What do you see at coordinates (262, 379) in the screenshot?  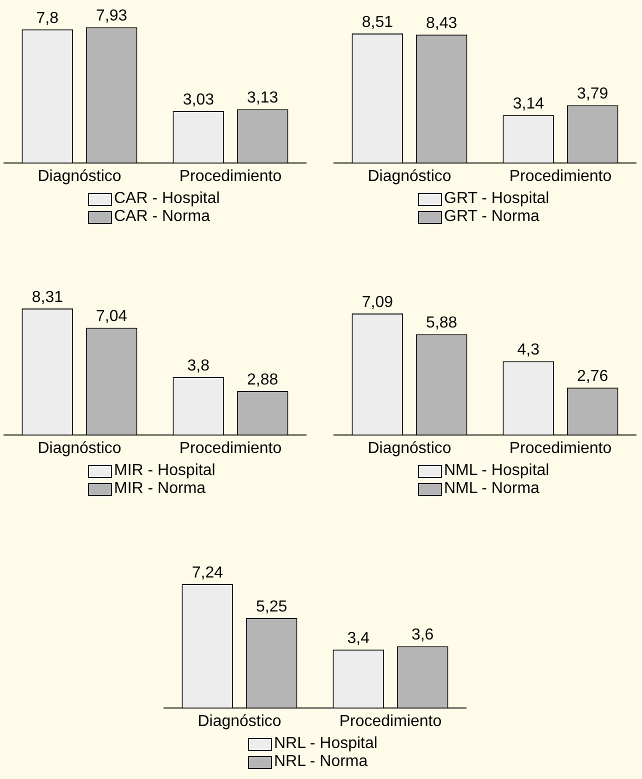 I see `data-label: 2,88` at bounding box center [262, 379].